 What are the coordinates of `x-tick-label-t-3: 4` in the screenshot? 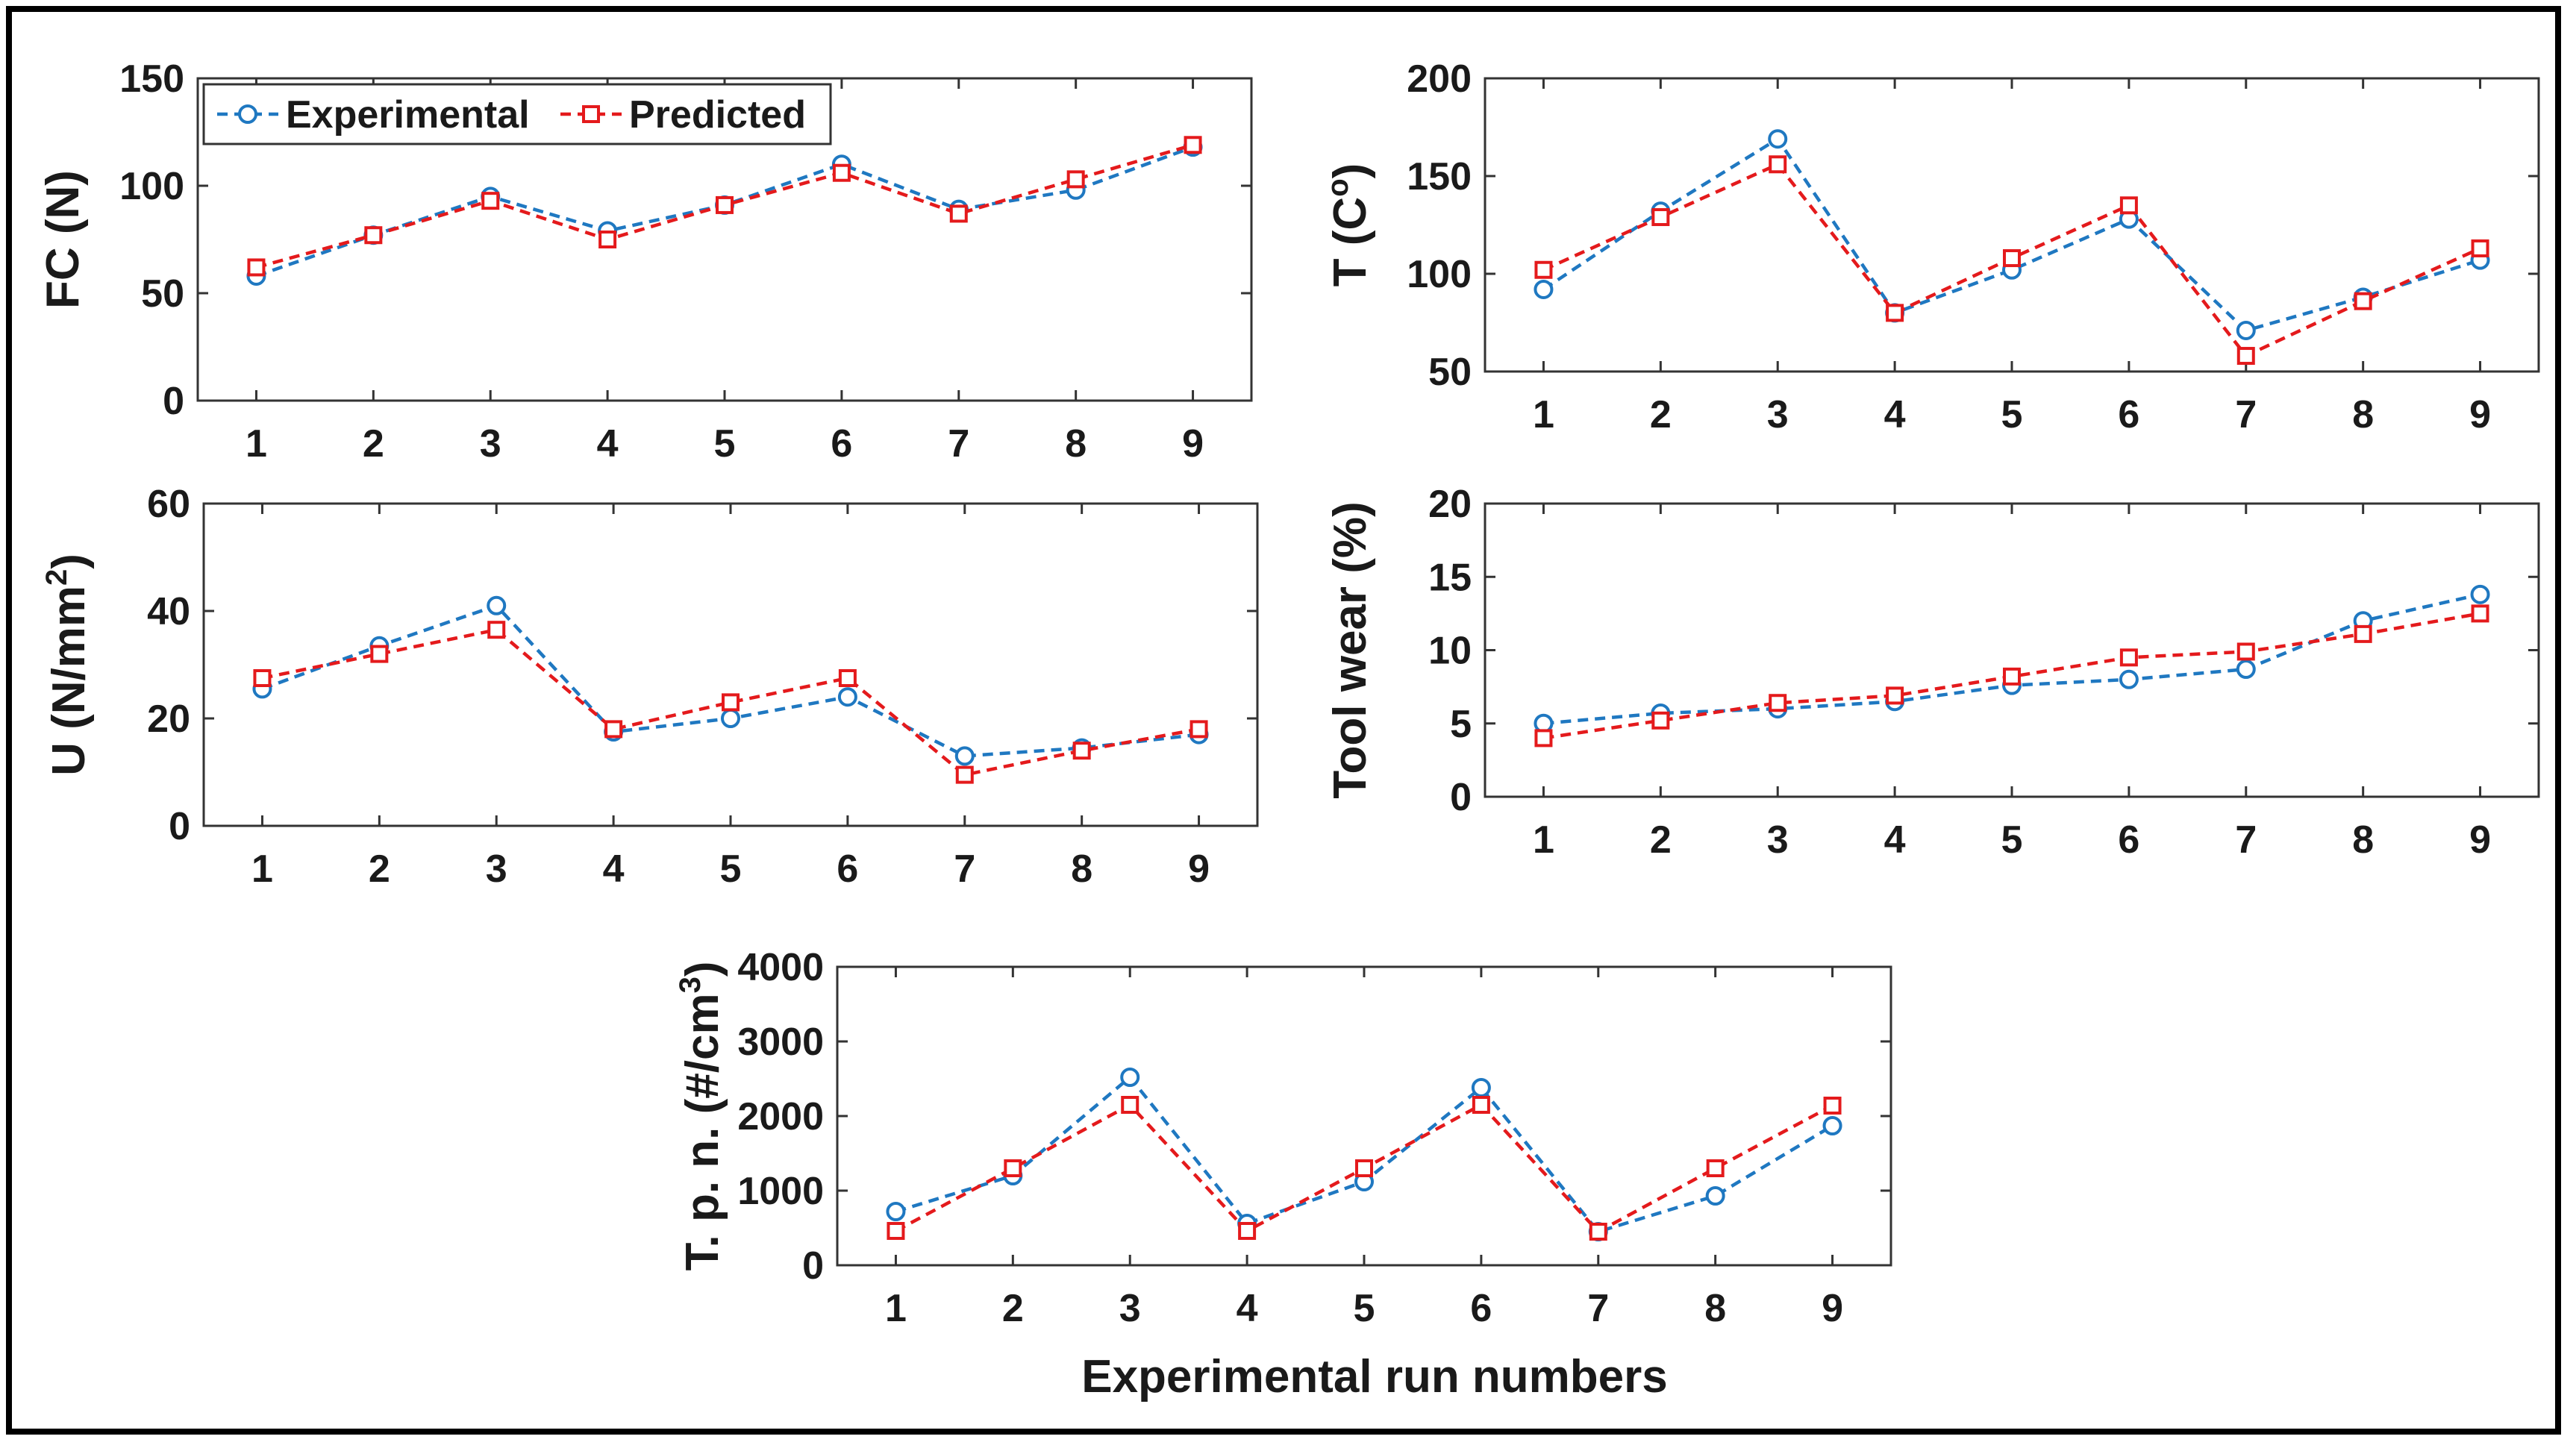 It's located at (1895, 414).